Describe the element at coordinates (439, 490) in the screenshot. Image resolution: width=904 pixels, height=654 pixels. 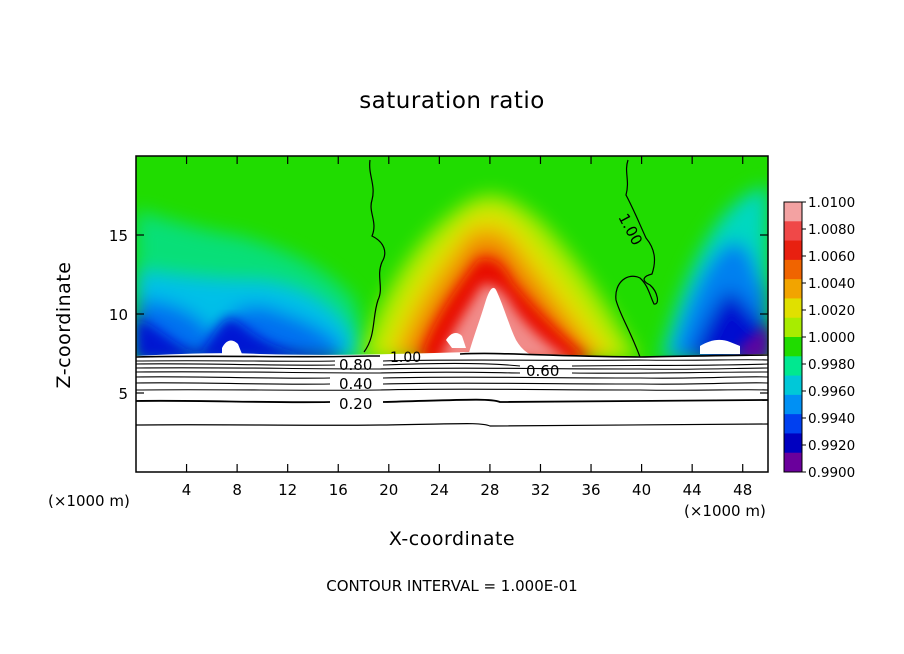
I see `x-tick-label-24: 24` at that location.